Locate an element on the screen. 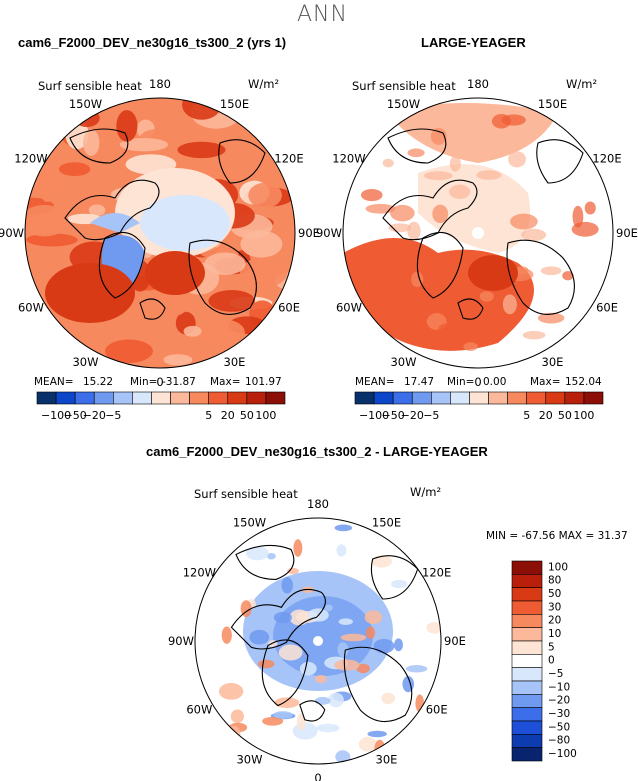  lon-label: 0 is located at coordinates (317, 776).